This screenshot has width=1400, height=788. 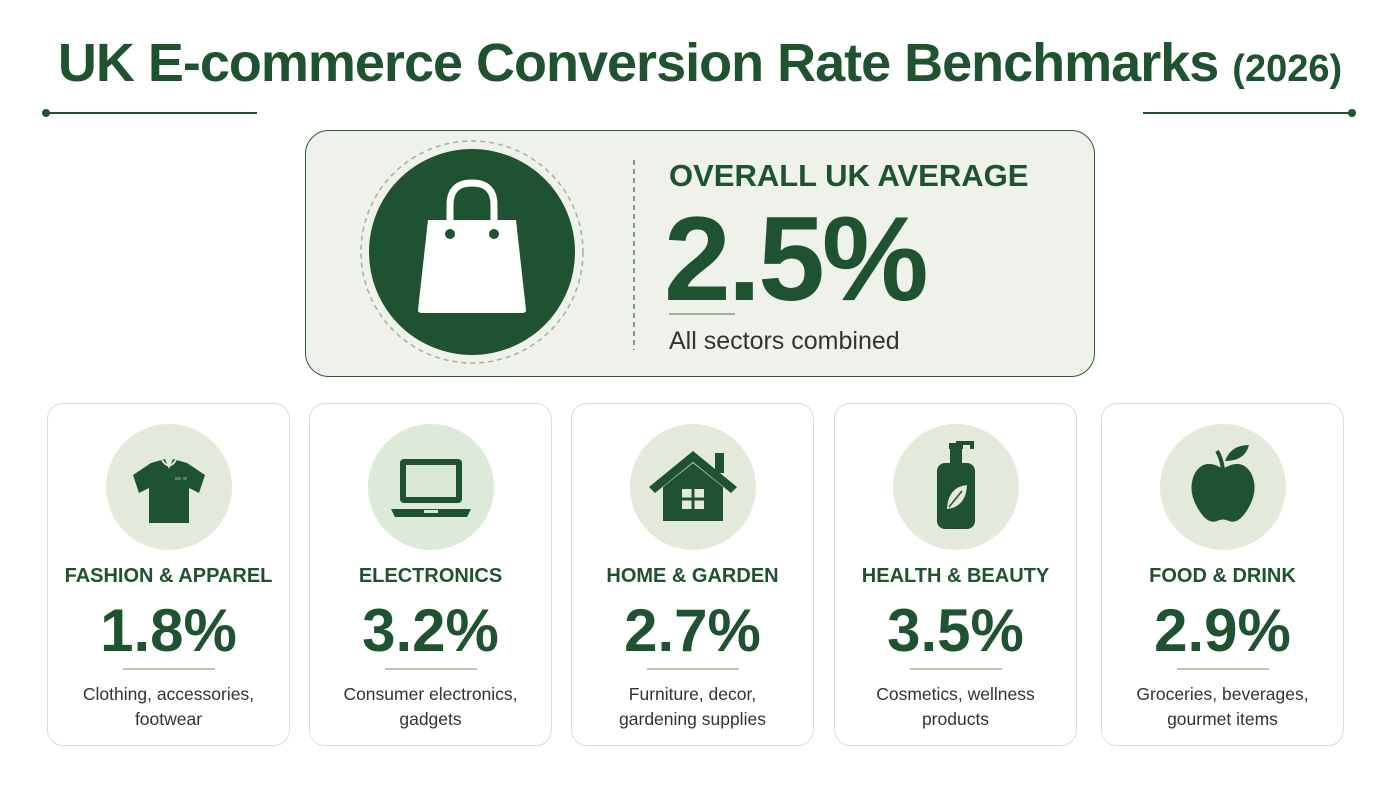 What do you see at coordinates (702, 314) in the screenshot?
I see `overall-rule` at bounding box center [702, 314].